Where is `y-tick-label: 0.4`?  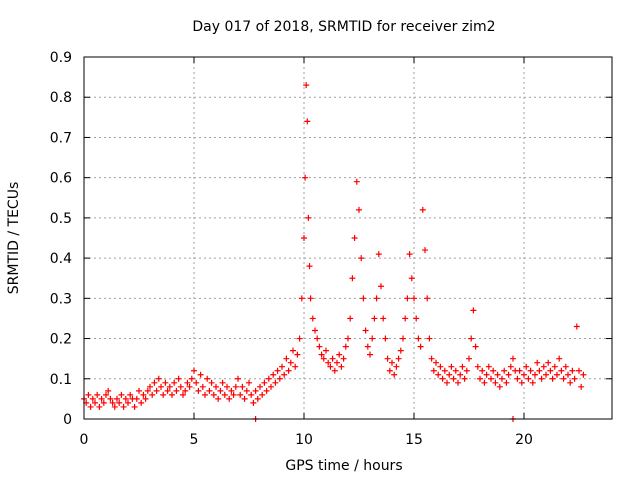
y-tick-label: 0.4 is located at coordinates (61, 259).